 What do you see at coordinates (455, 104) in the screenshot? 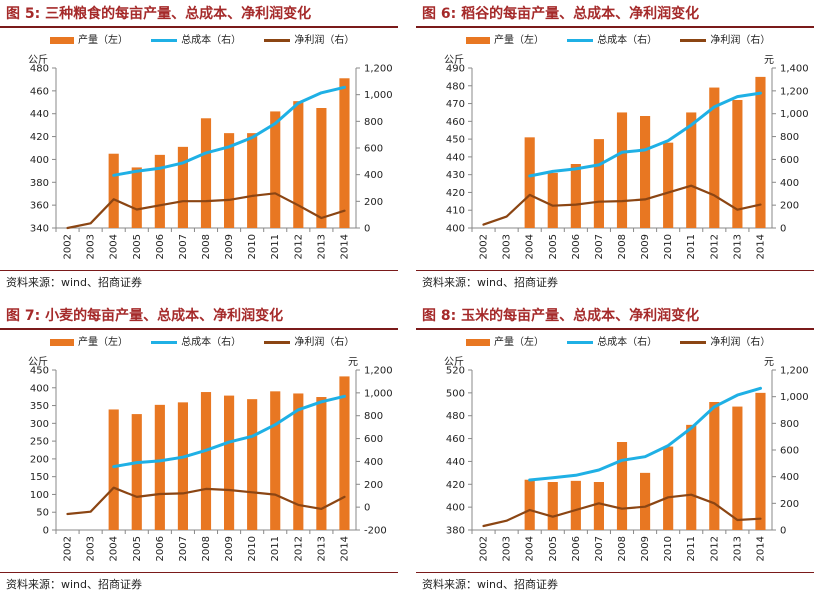
I see `y-tick-label-left: 470` at bounding box center [455, 104].